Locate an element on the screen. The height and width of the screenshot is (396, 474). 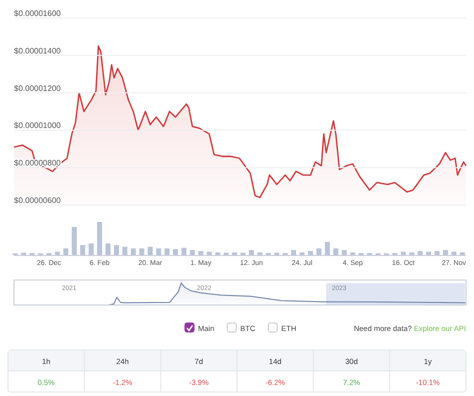
y-tick-label: $0.00000600 is located at coordinates (38, 200).